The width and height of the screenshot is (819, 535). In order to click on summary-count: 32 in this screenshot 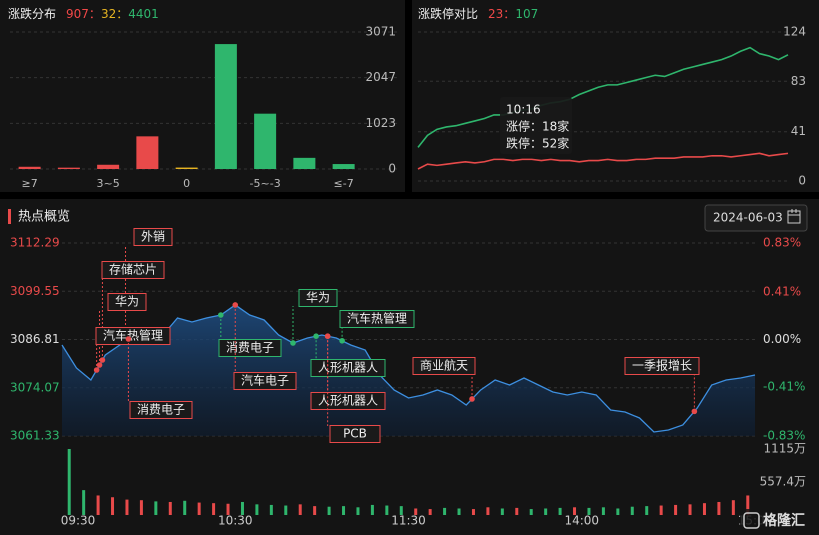, I will do `click(108, 14)`.